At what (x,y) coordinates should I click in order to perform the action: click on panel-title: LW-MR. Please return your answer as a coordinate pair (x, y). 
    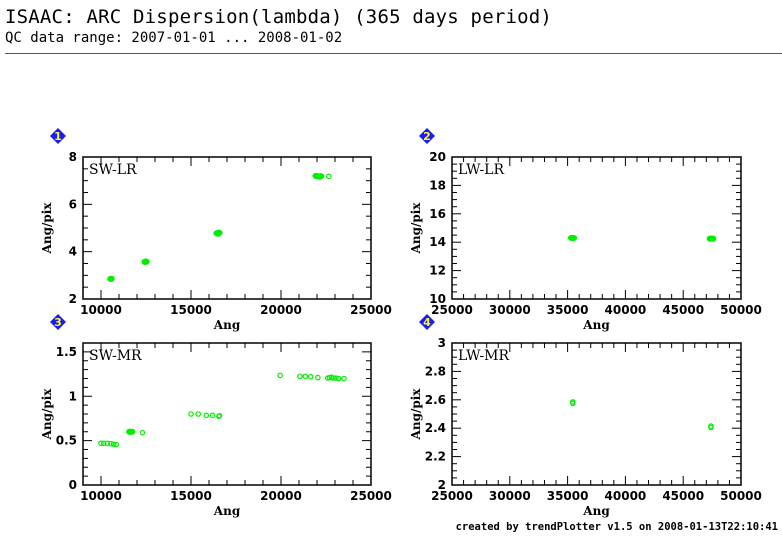
    Looking at the image, I should click on (484, 356).